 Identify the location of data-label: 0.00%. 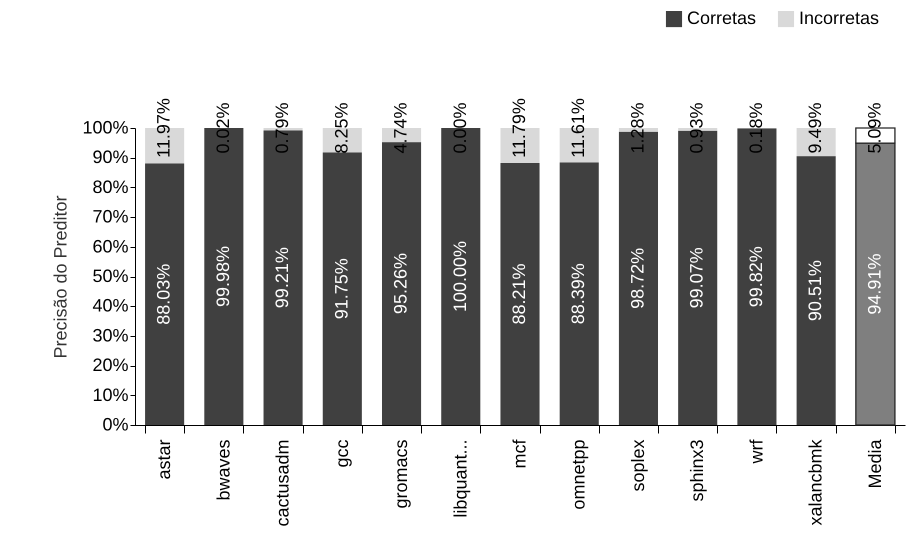
(460, 128).